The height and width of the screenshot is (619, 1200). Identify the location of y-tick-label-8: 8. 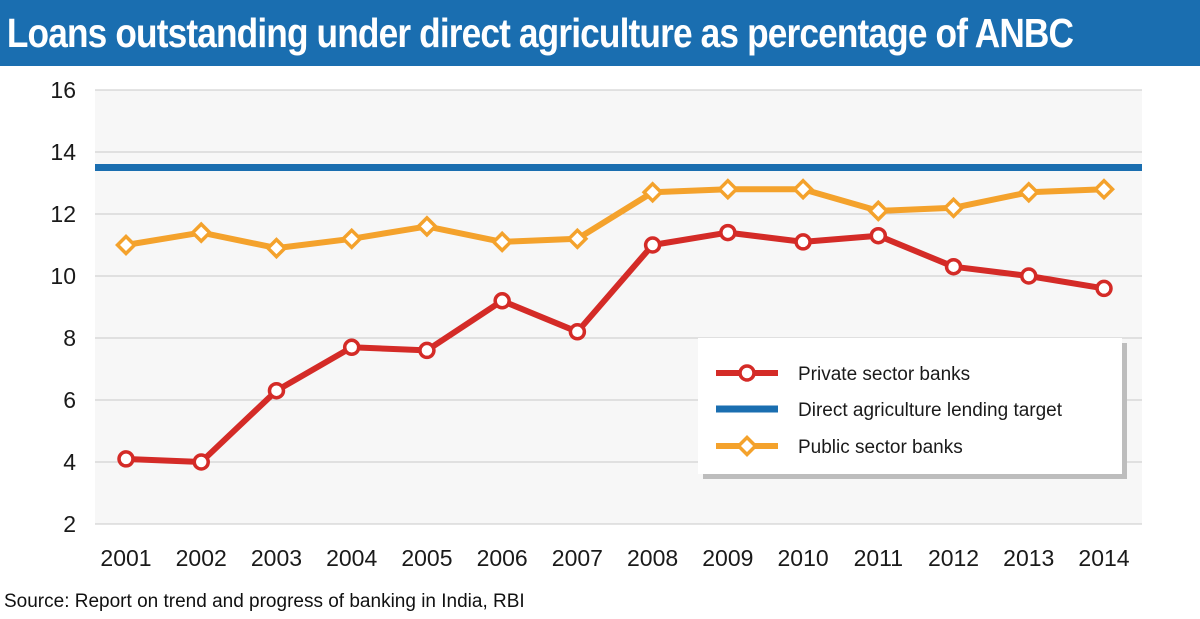
(69, 338).